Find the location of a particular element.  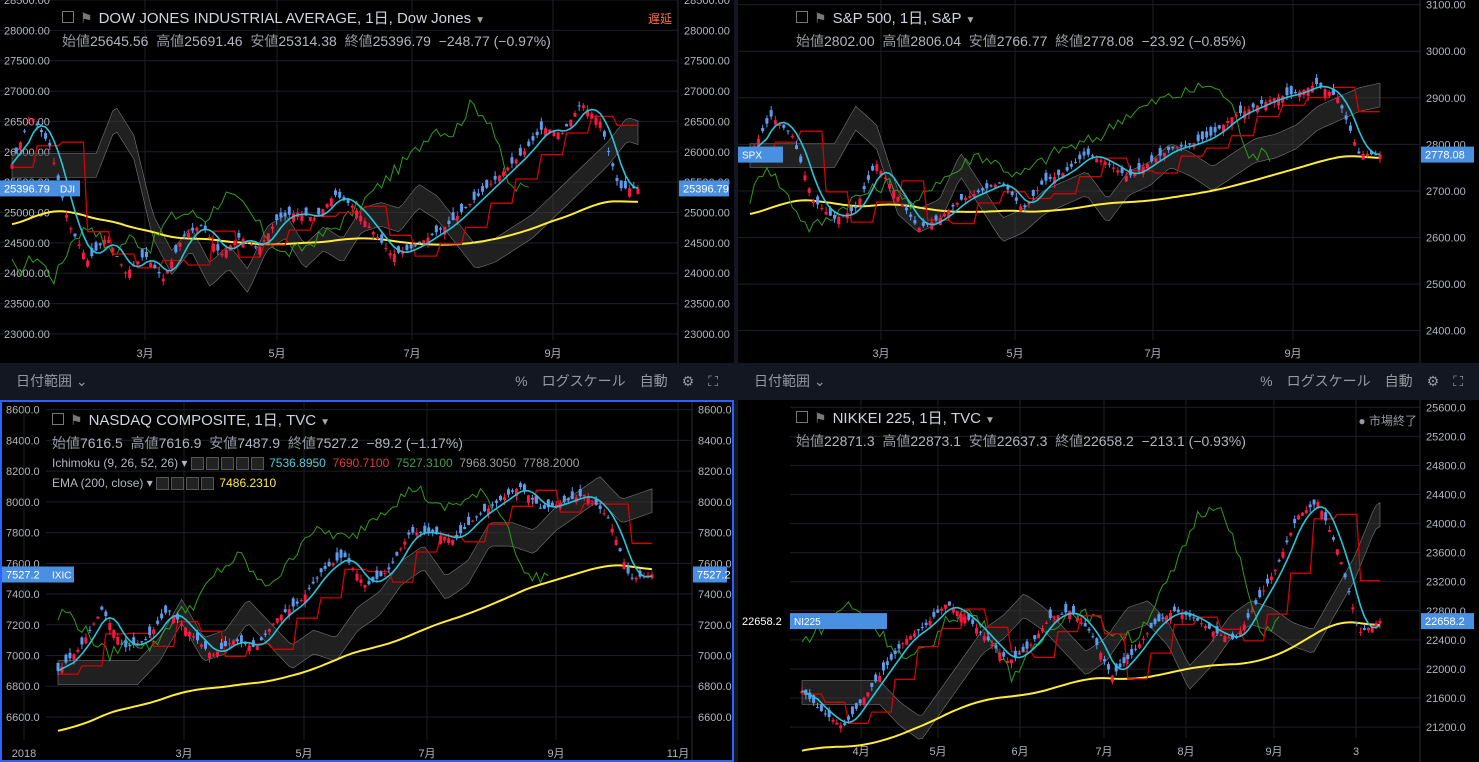

ema-line is located at coordinates (324, 223).